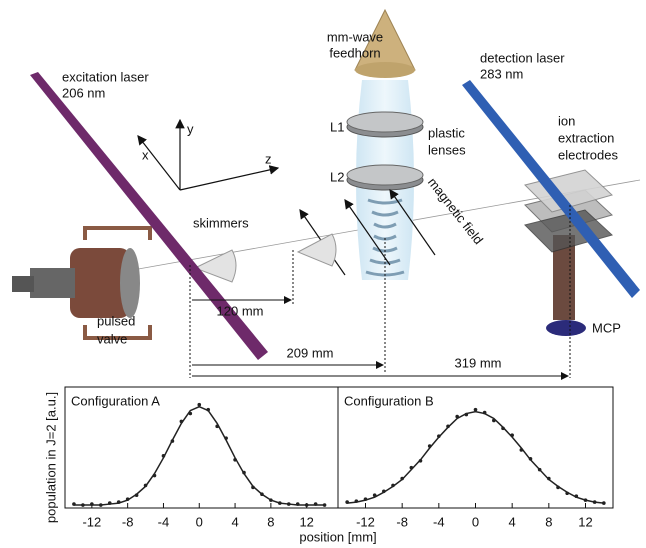 The image size is (646, 548). I want to click on label: z, so click(268, 158).